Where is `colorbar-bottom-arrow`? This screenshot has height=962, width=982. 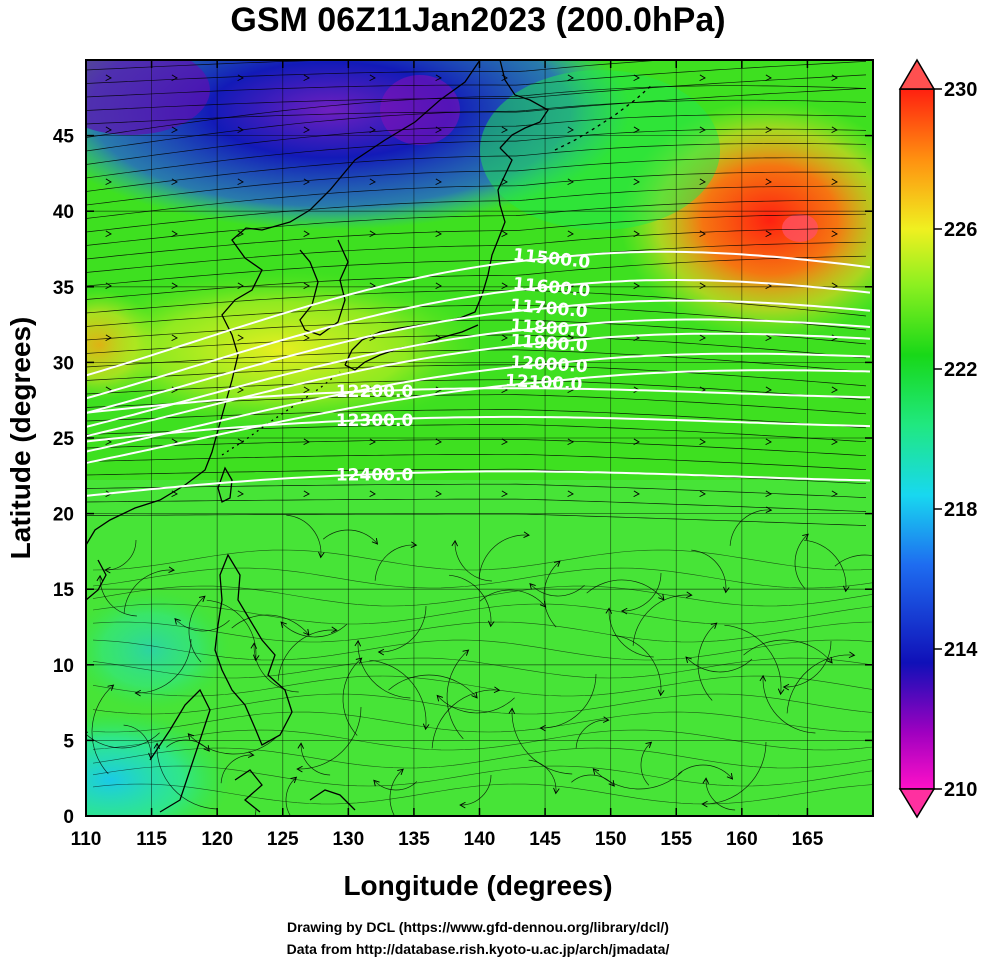 colorbar-bottom-arrow is located at coordinates (917, 803).